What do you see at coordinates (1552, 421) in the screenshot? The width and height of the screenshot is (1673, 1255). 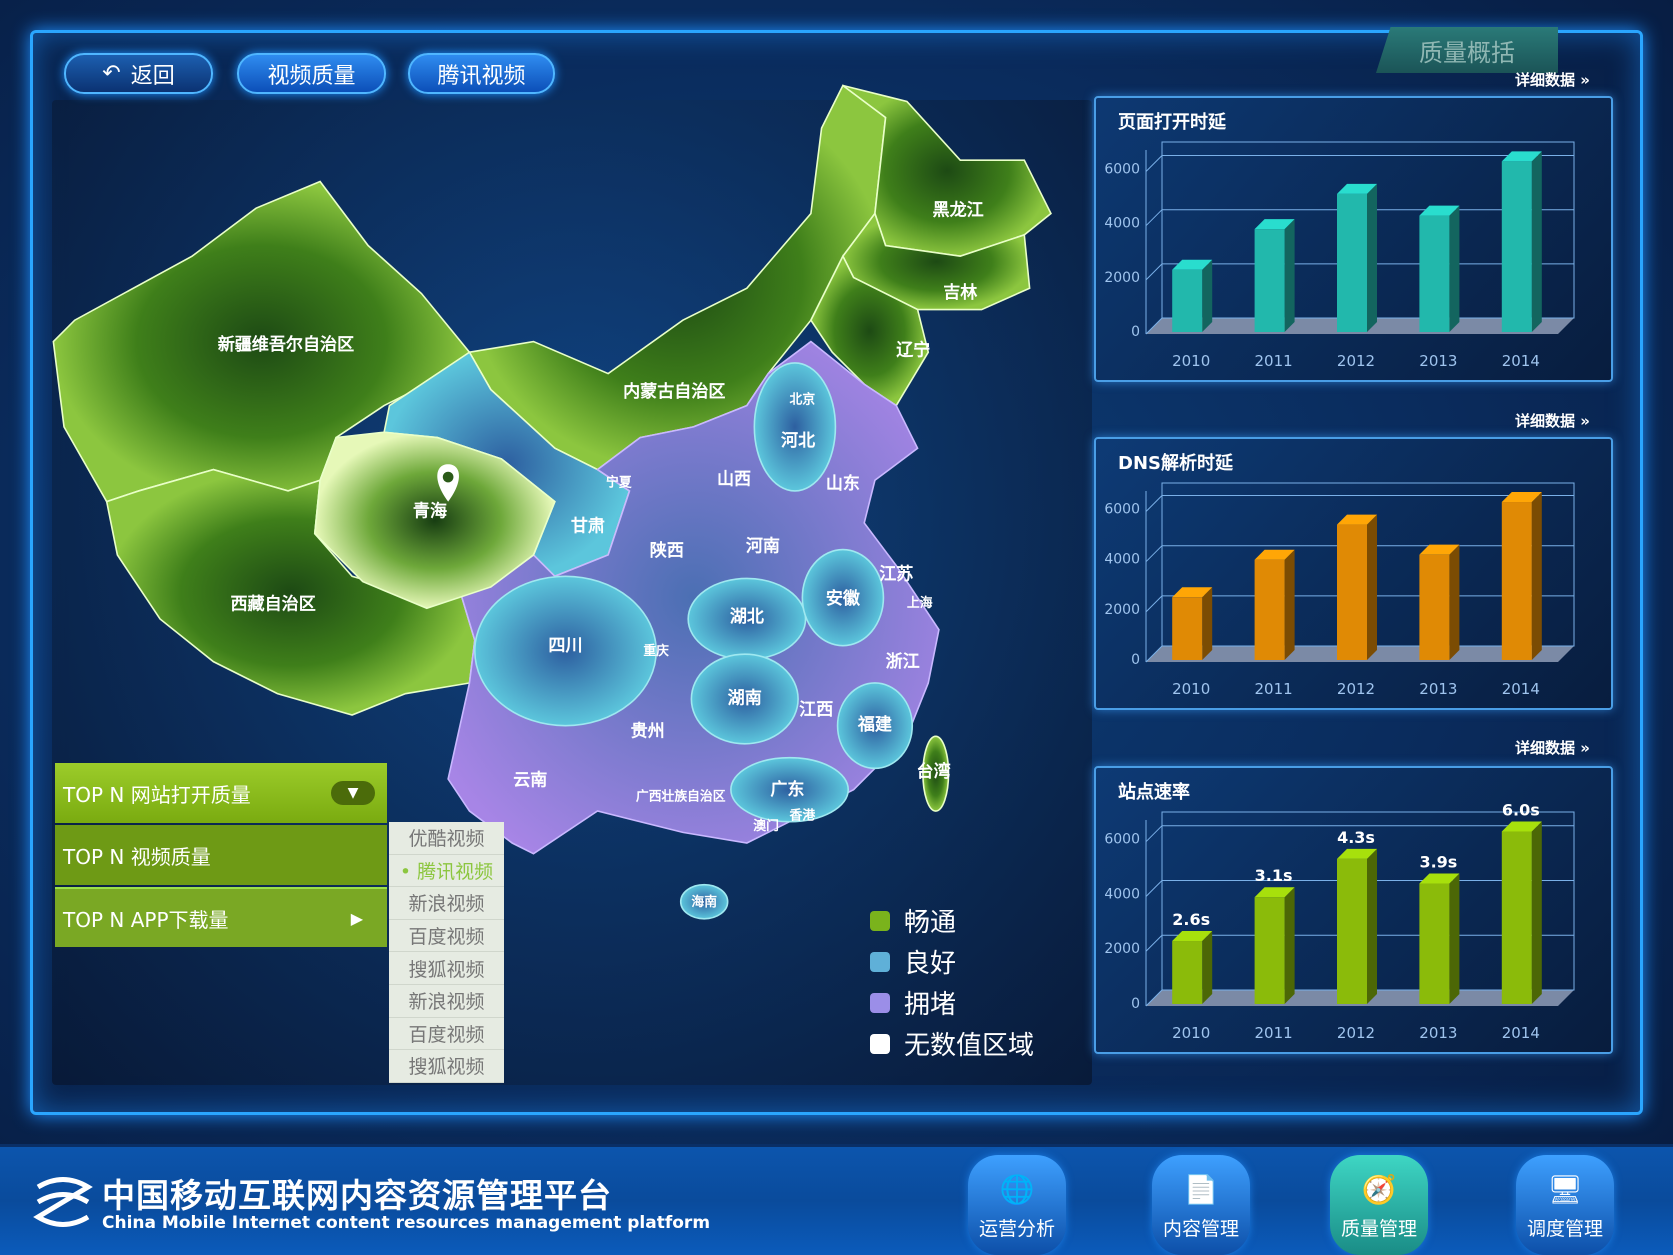 I see `detail-link-2: 详细数据 »` at bounding box center [1552, 421].